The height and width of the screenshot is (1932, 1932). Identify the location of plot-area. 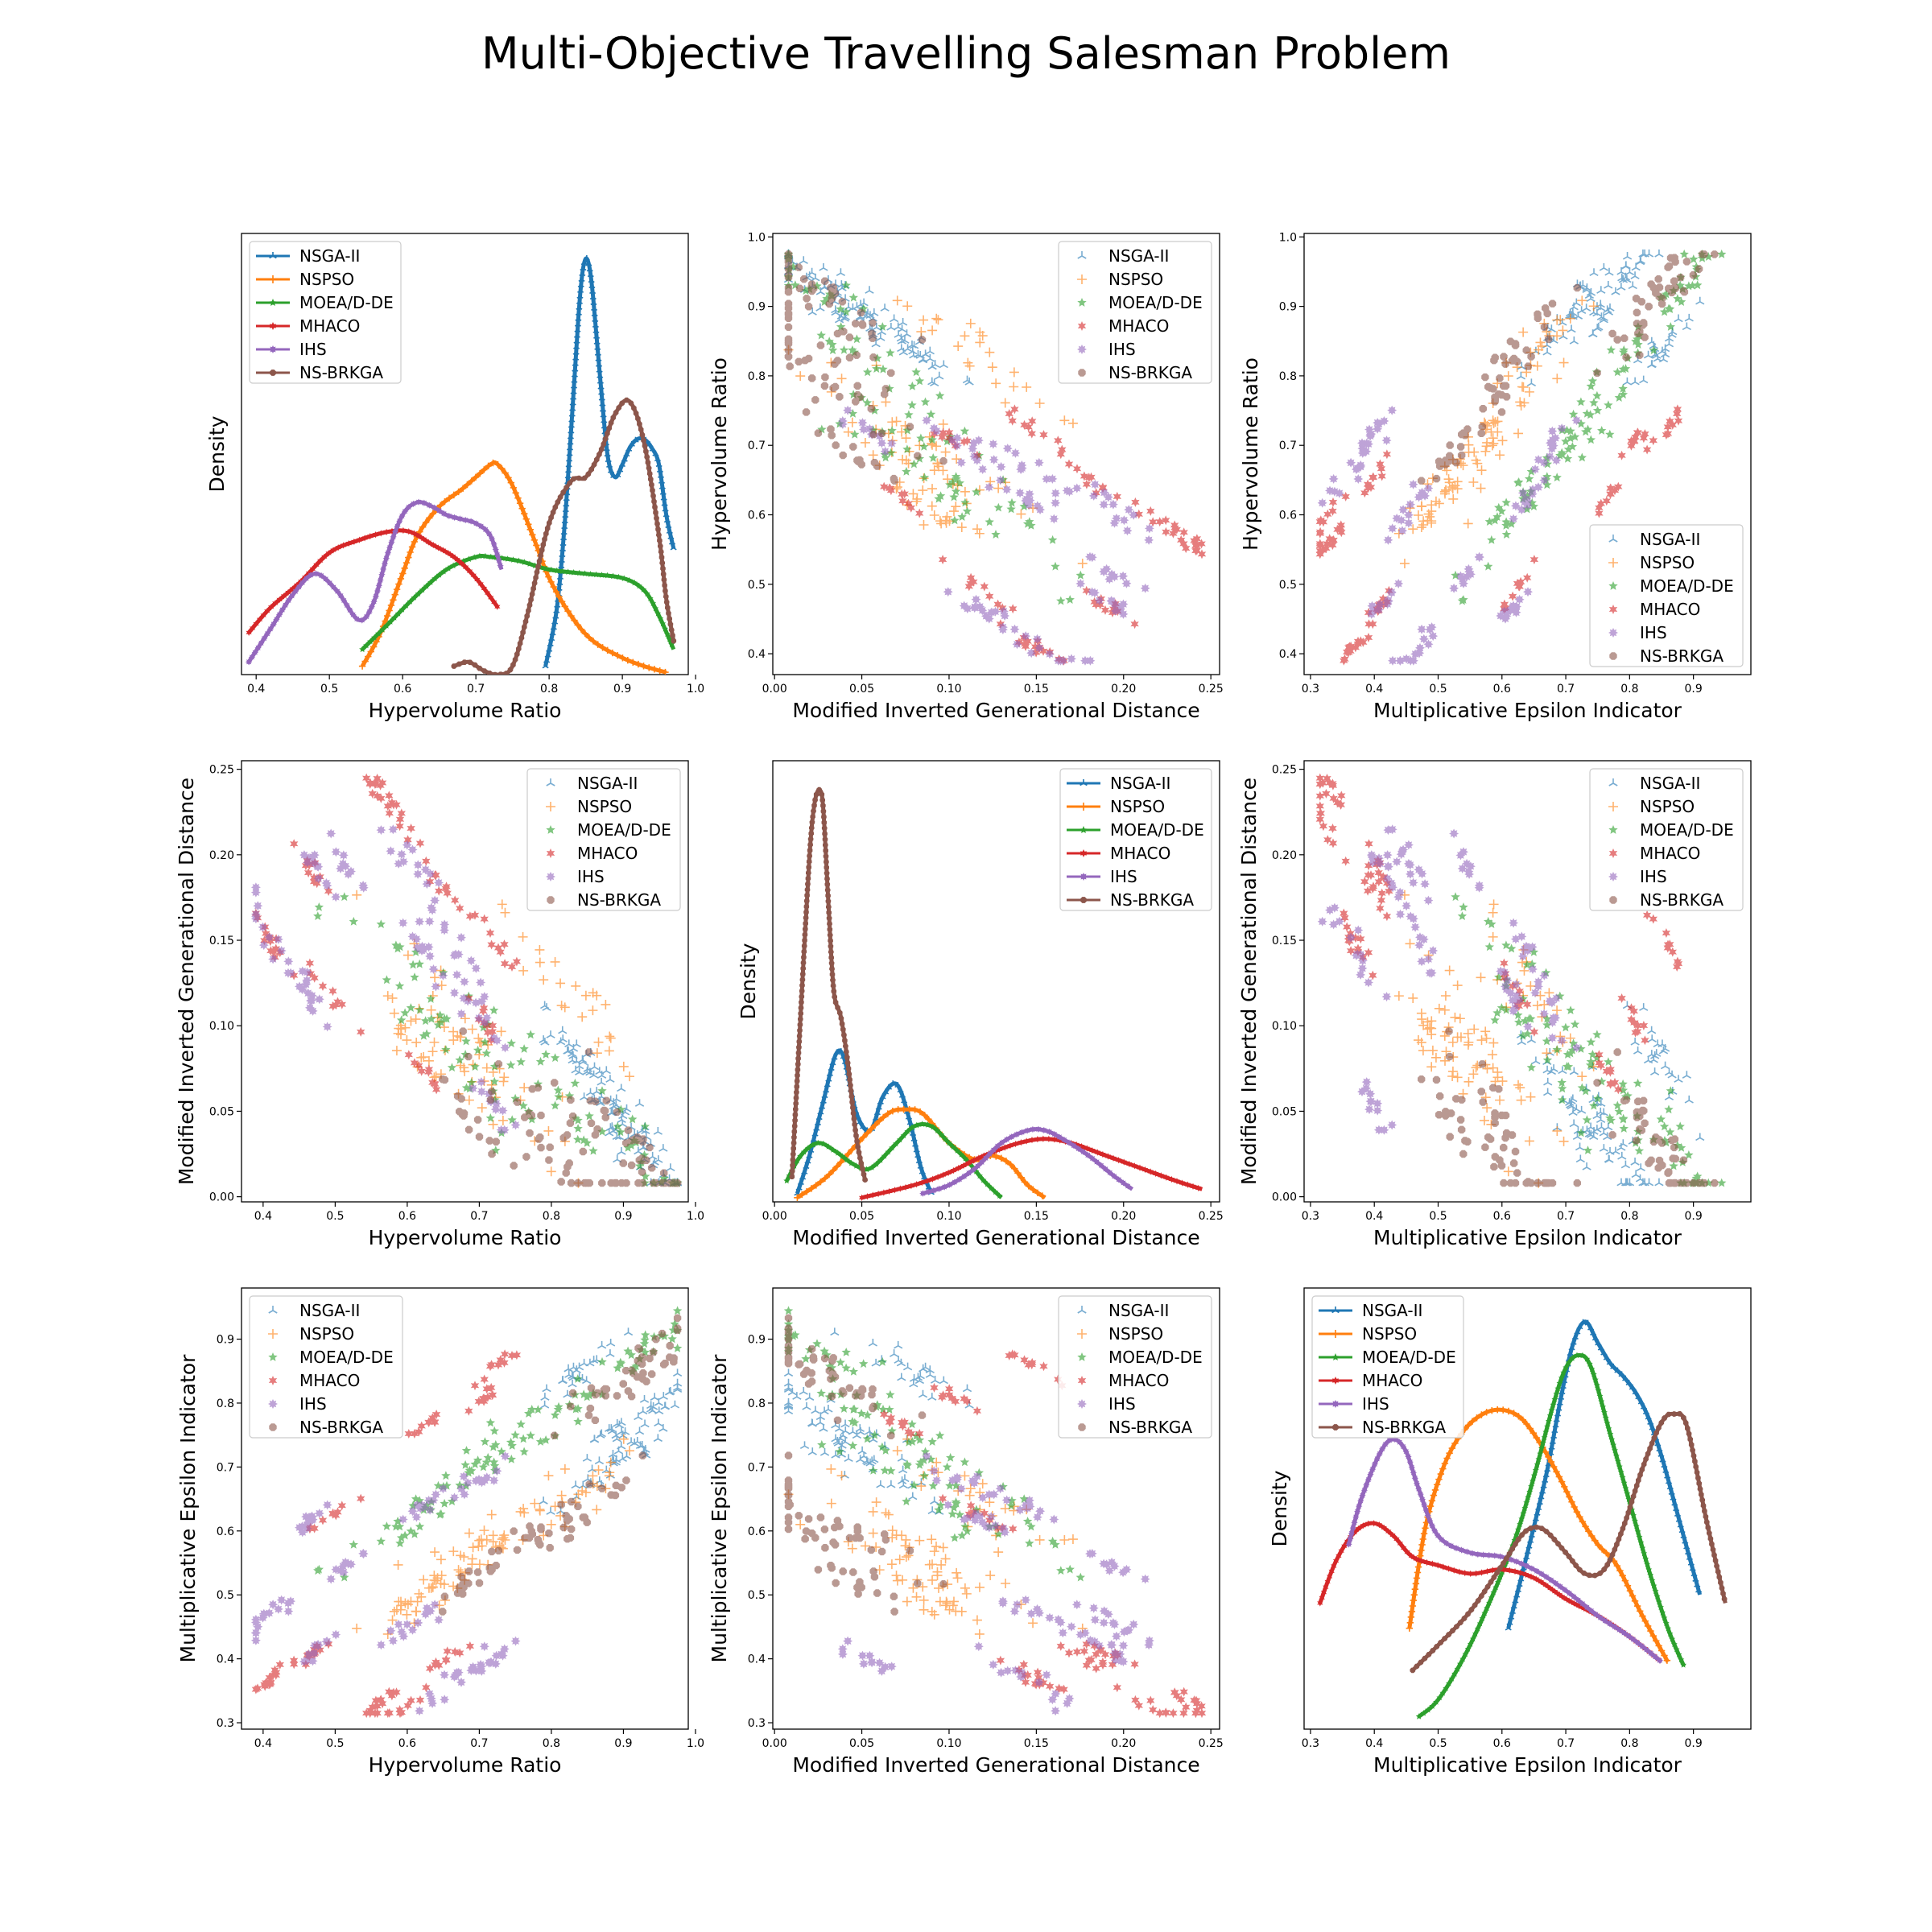
(466, 980).